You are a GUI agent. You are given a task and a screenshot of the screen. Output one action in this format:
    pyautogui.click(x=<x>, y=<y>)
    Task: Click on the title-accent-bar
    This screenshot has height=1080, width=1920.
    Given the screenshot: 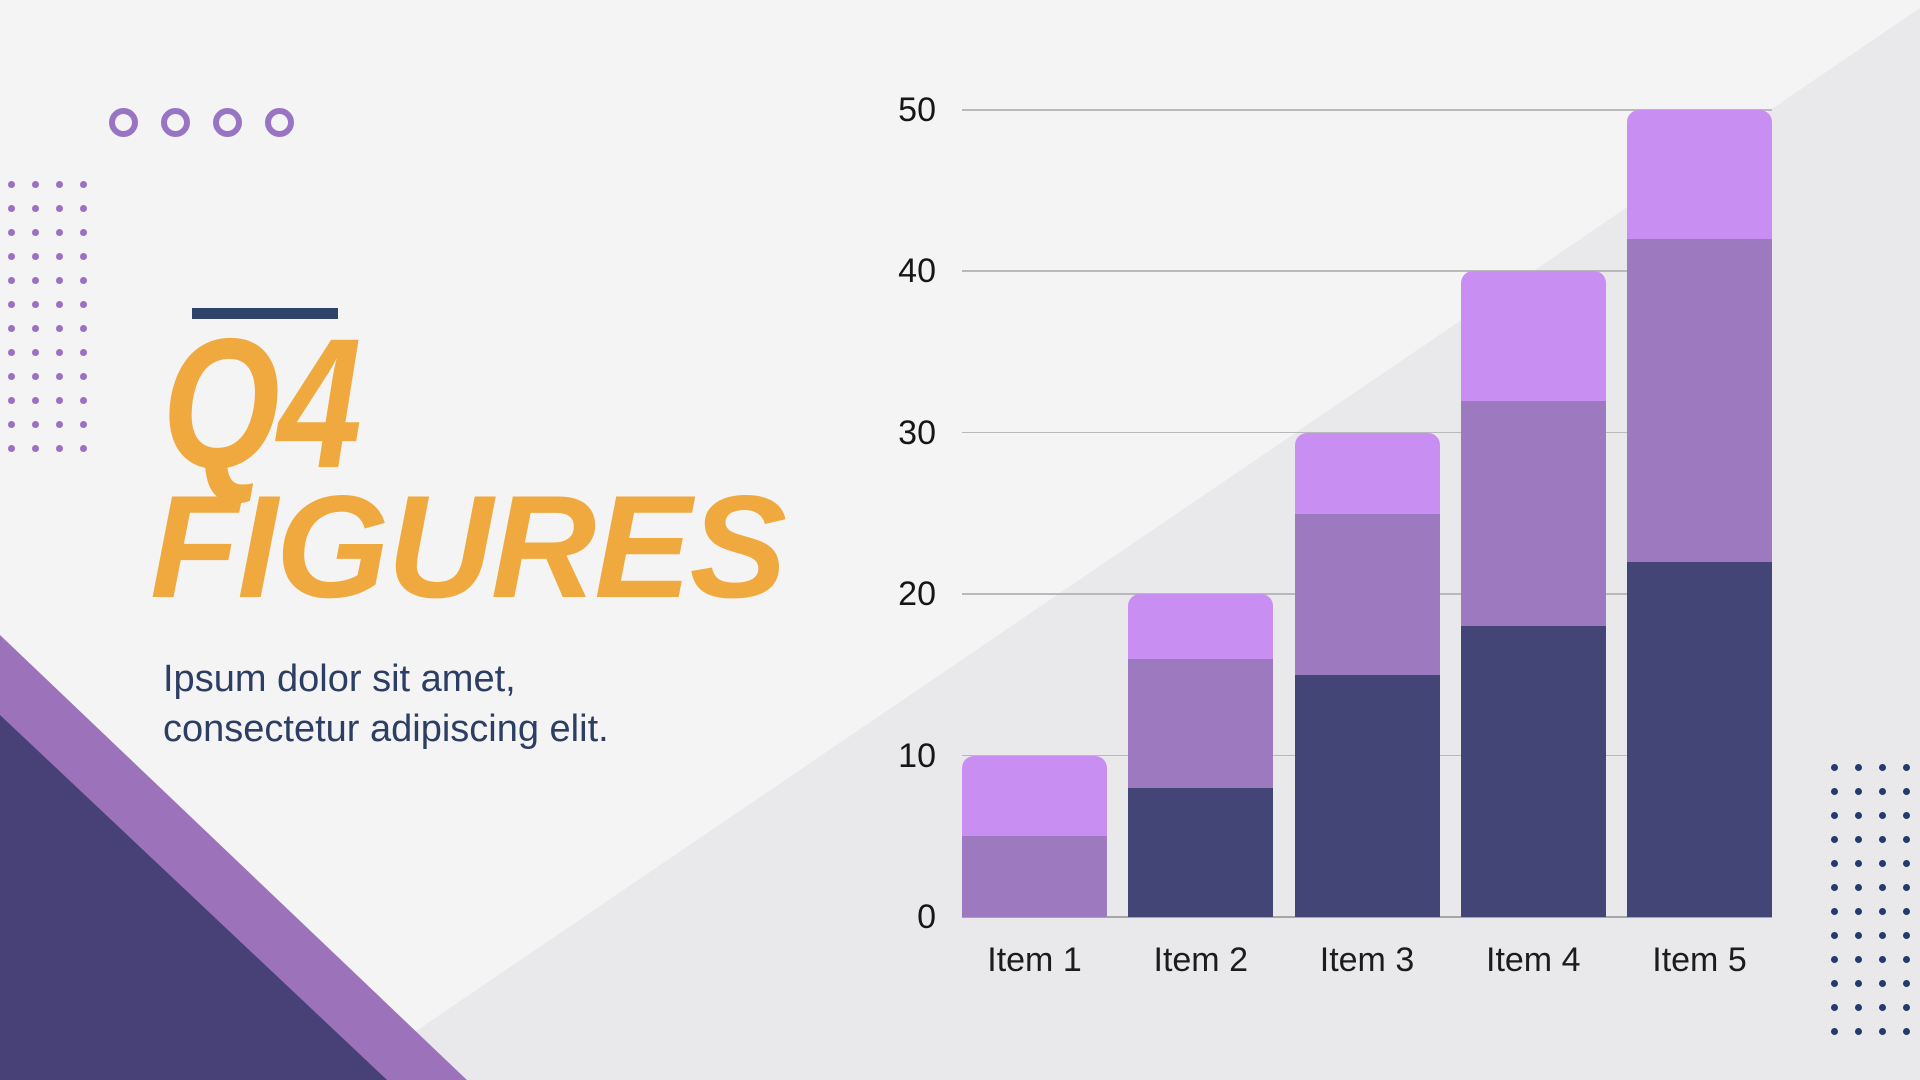 What is the action you would take?
    pyautogui.click(x=265, y=313)
    